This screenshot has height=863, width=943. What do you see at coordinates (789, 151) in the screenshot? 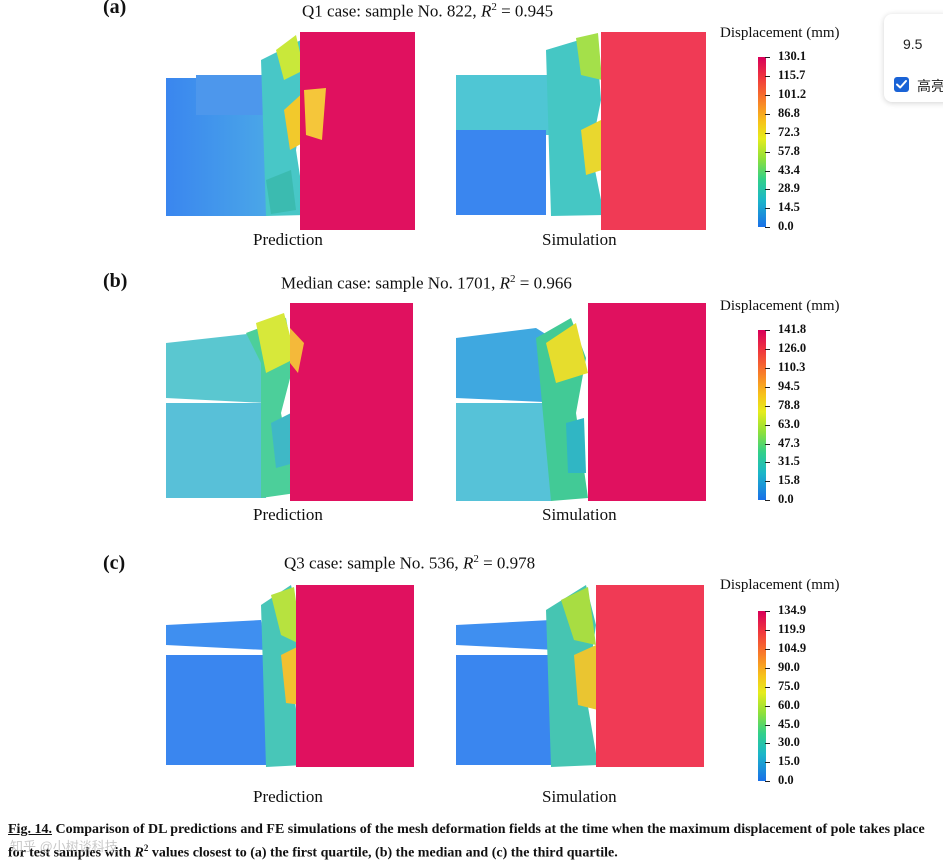
I see `tick-label: 57.8` at bounding box center [789, 151].